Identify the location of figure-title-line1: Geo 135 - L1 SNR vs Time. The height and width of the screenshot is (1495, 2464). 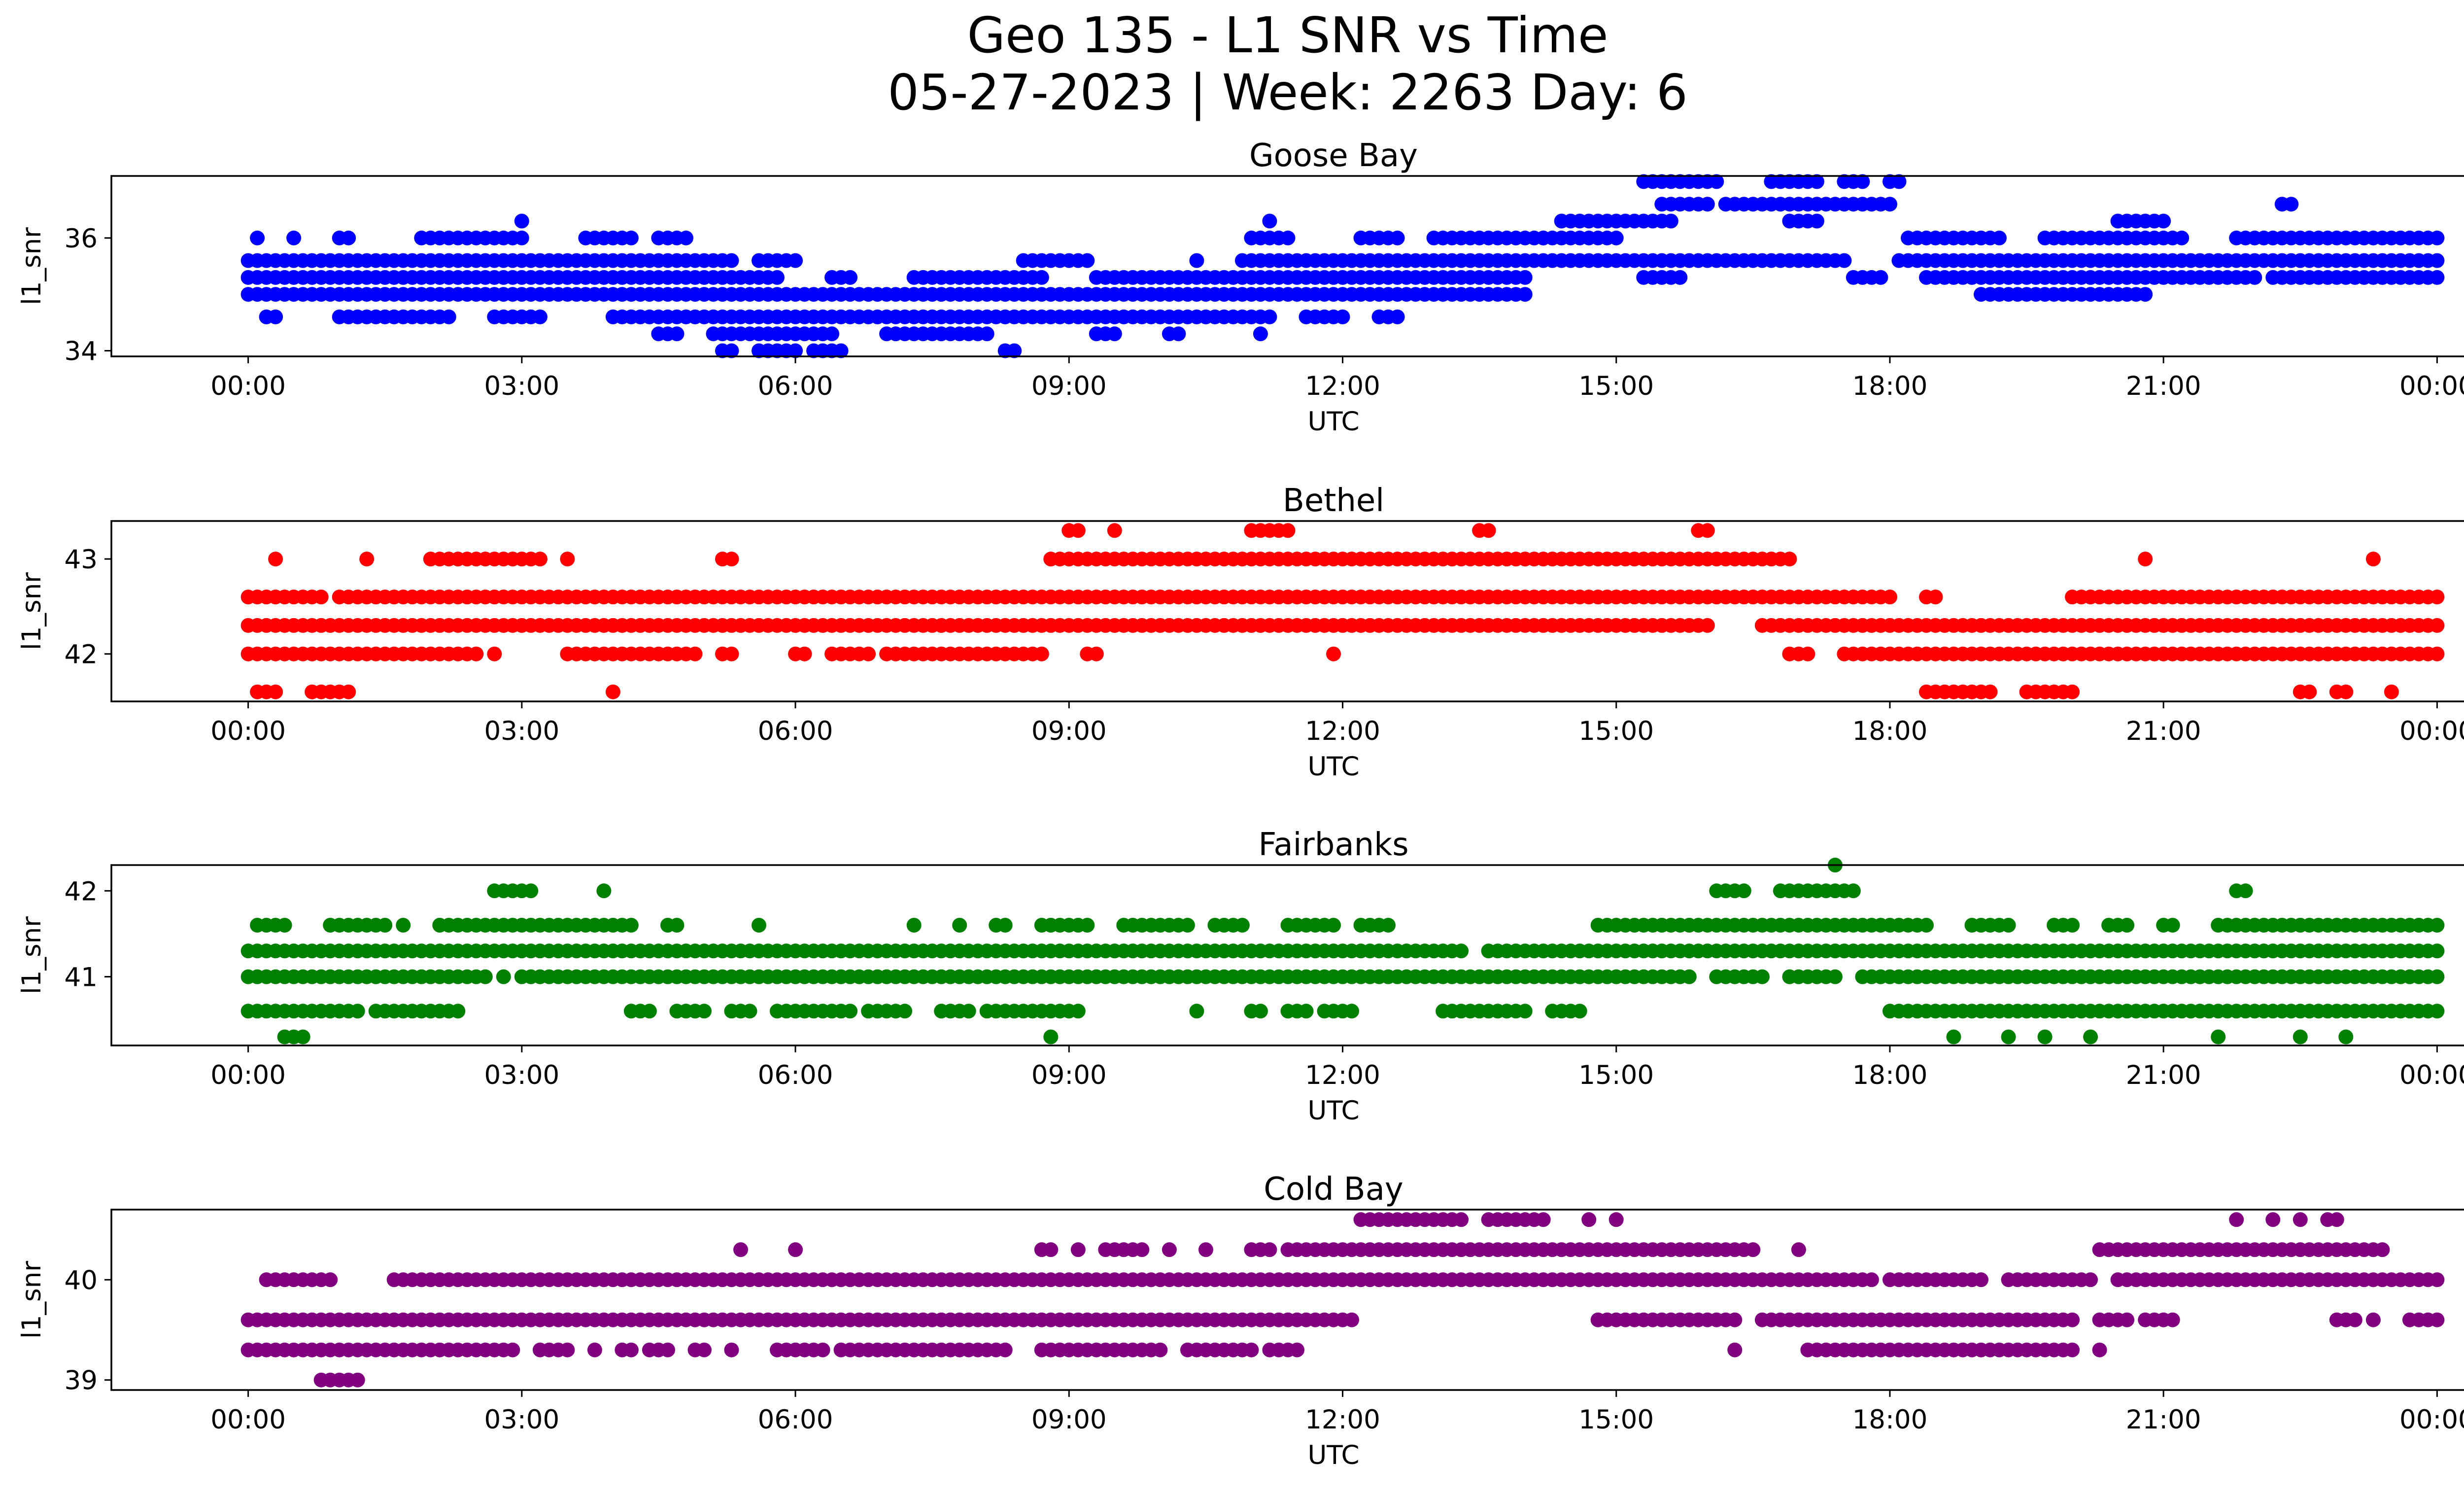
(1287, 35).